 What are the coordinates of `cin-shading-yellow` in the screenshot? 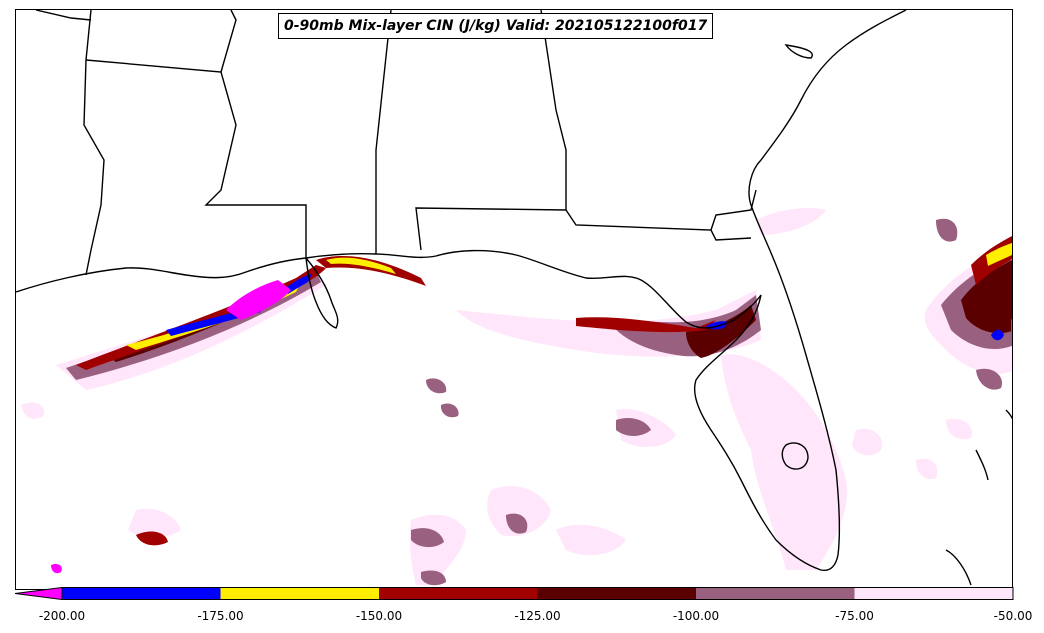 It's located at (569, 296).